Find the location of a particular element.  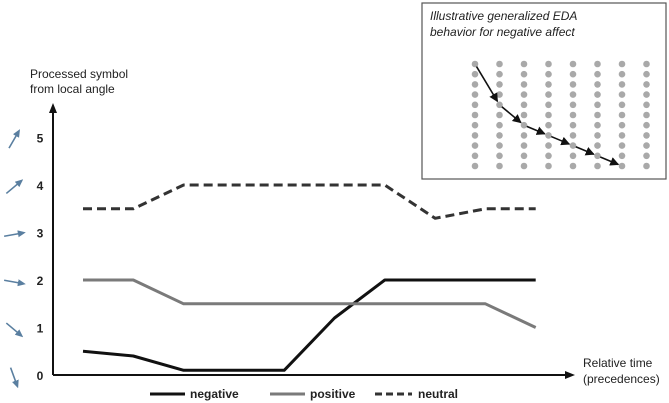

angle-arrows is located at coordinates (15, 259).